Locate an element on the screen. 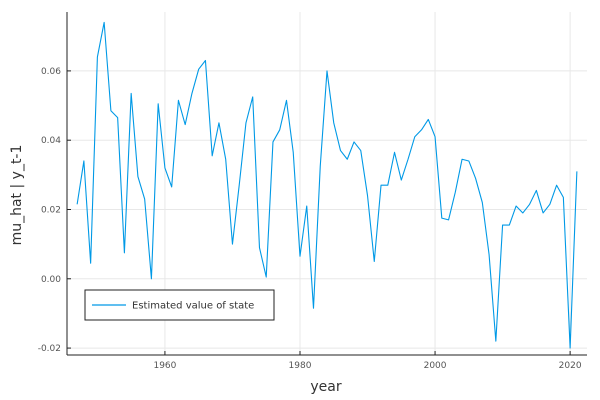 This screenshot has height=400, width=600. y-axis-ticks: -0.02 0.00 0.02 0.04 0.06 is located at coordinates (54, 210).